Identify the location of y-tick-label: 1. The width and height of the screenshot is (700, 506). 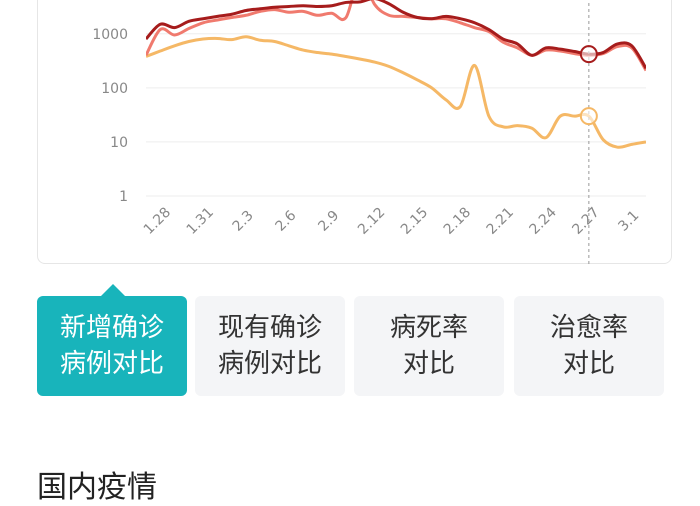
(123, 197).